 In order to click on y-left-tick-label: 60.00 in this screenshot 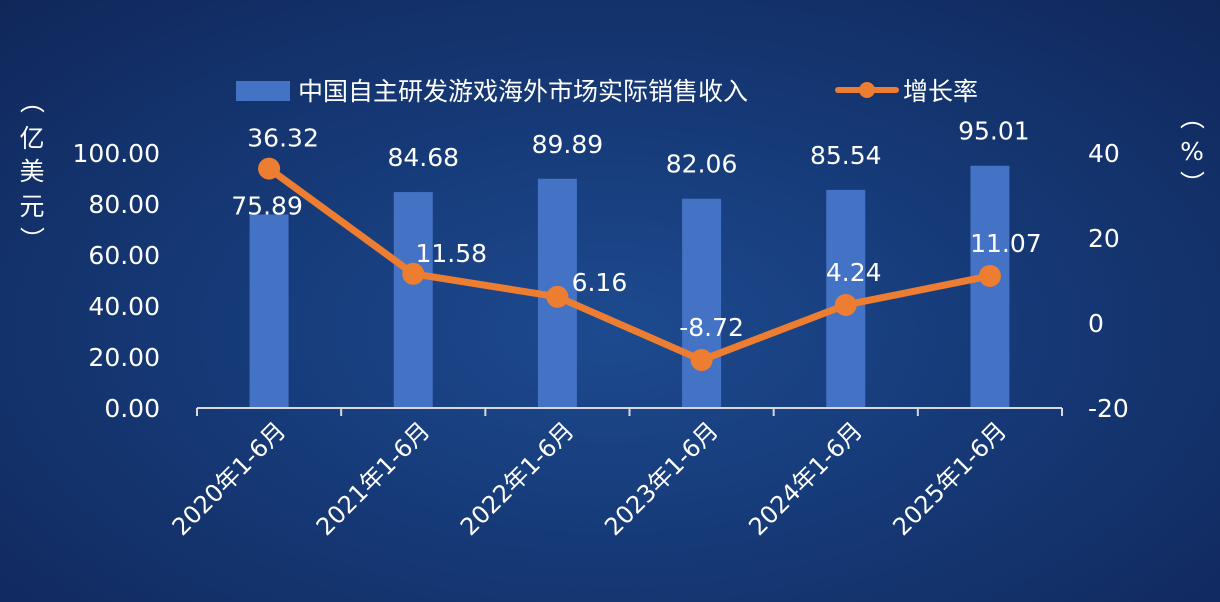, I will do `click(124, 255)`.